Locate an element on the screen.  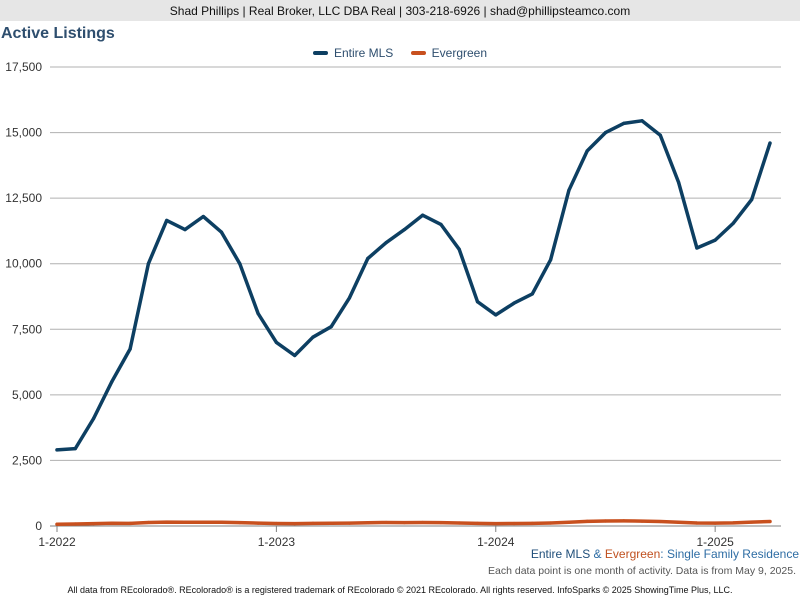
legend-item-entire-mls: Entire MLS is located at coordinates (352, 53).